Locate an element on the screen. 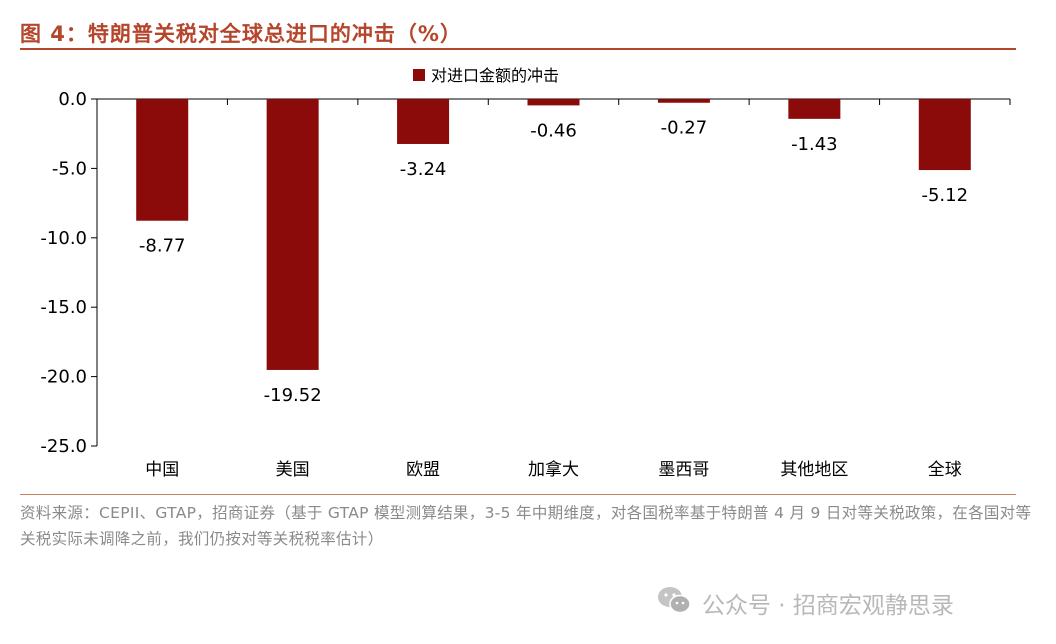 Image resolution: width=1056 pixels, height=644 pixels. y-axis: 0.0 -5.0 -10.0 -15.0 -20.0 -25.0 is located at coordinates (69, 273).